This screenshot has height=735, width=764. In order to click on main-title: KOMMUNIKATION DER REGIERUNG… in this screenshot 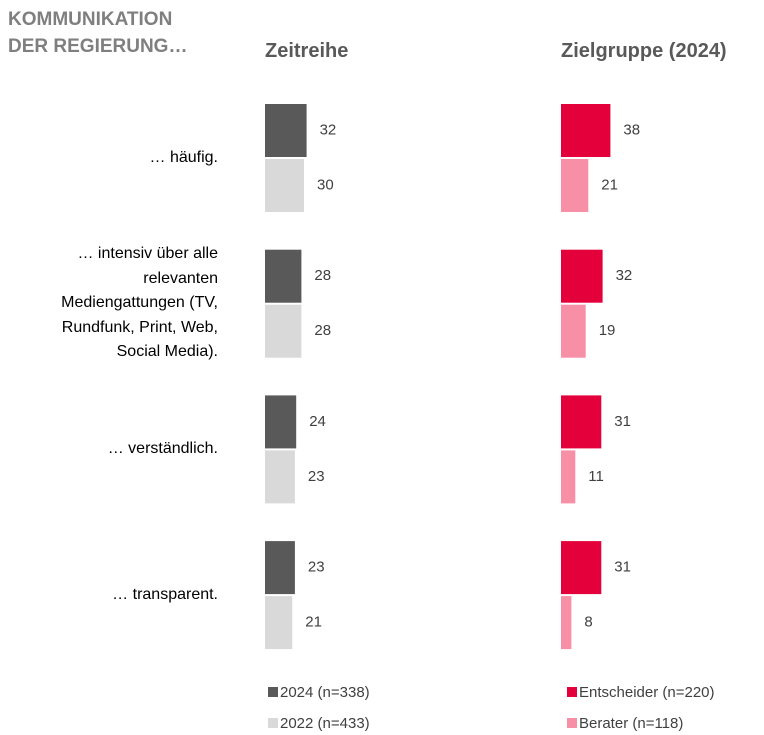, I will do `click(98, 33)`.